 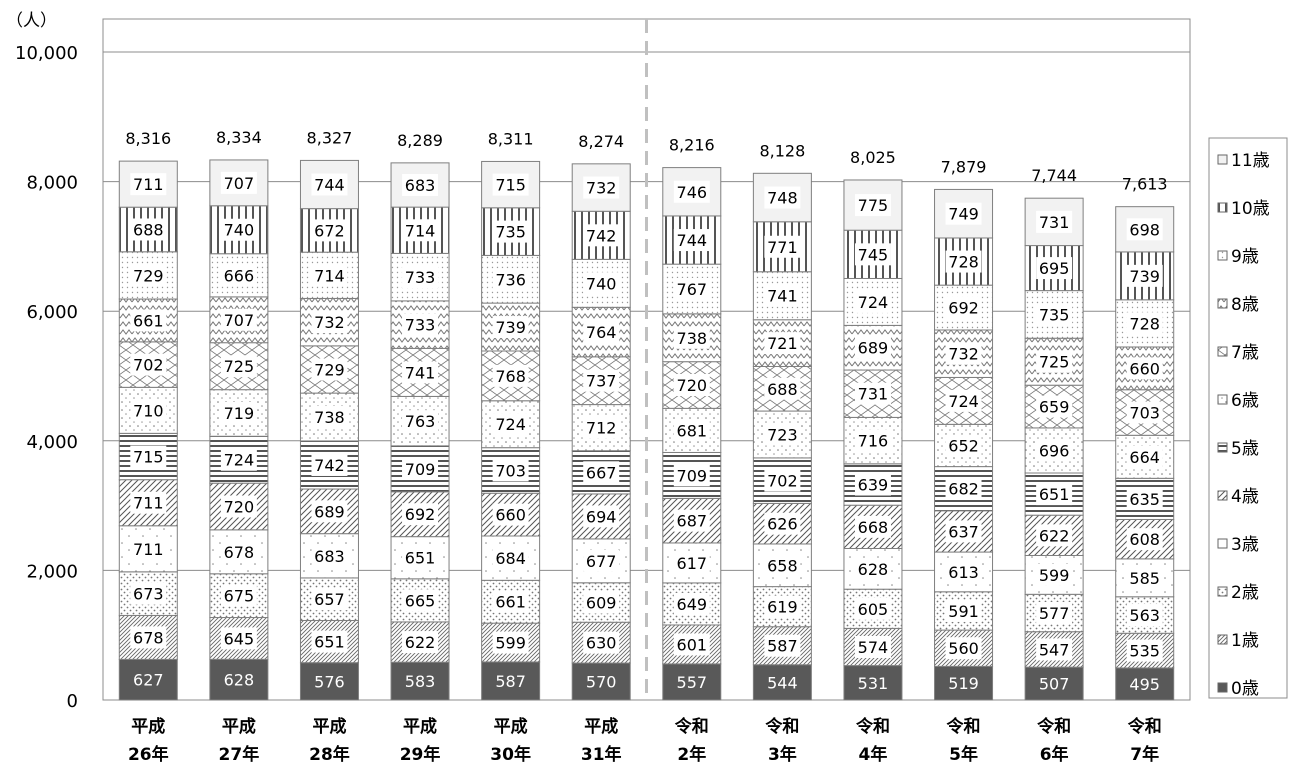 What do you see at coordinates (239, 413) in the screenshot?
I see `data-label: 719` at bounding box center [239, 413].